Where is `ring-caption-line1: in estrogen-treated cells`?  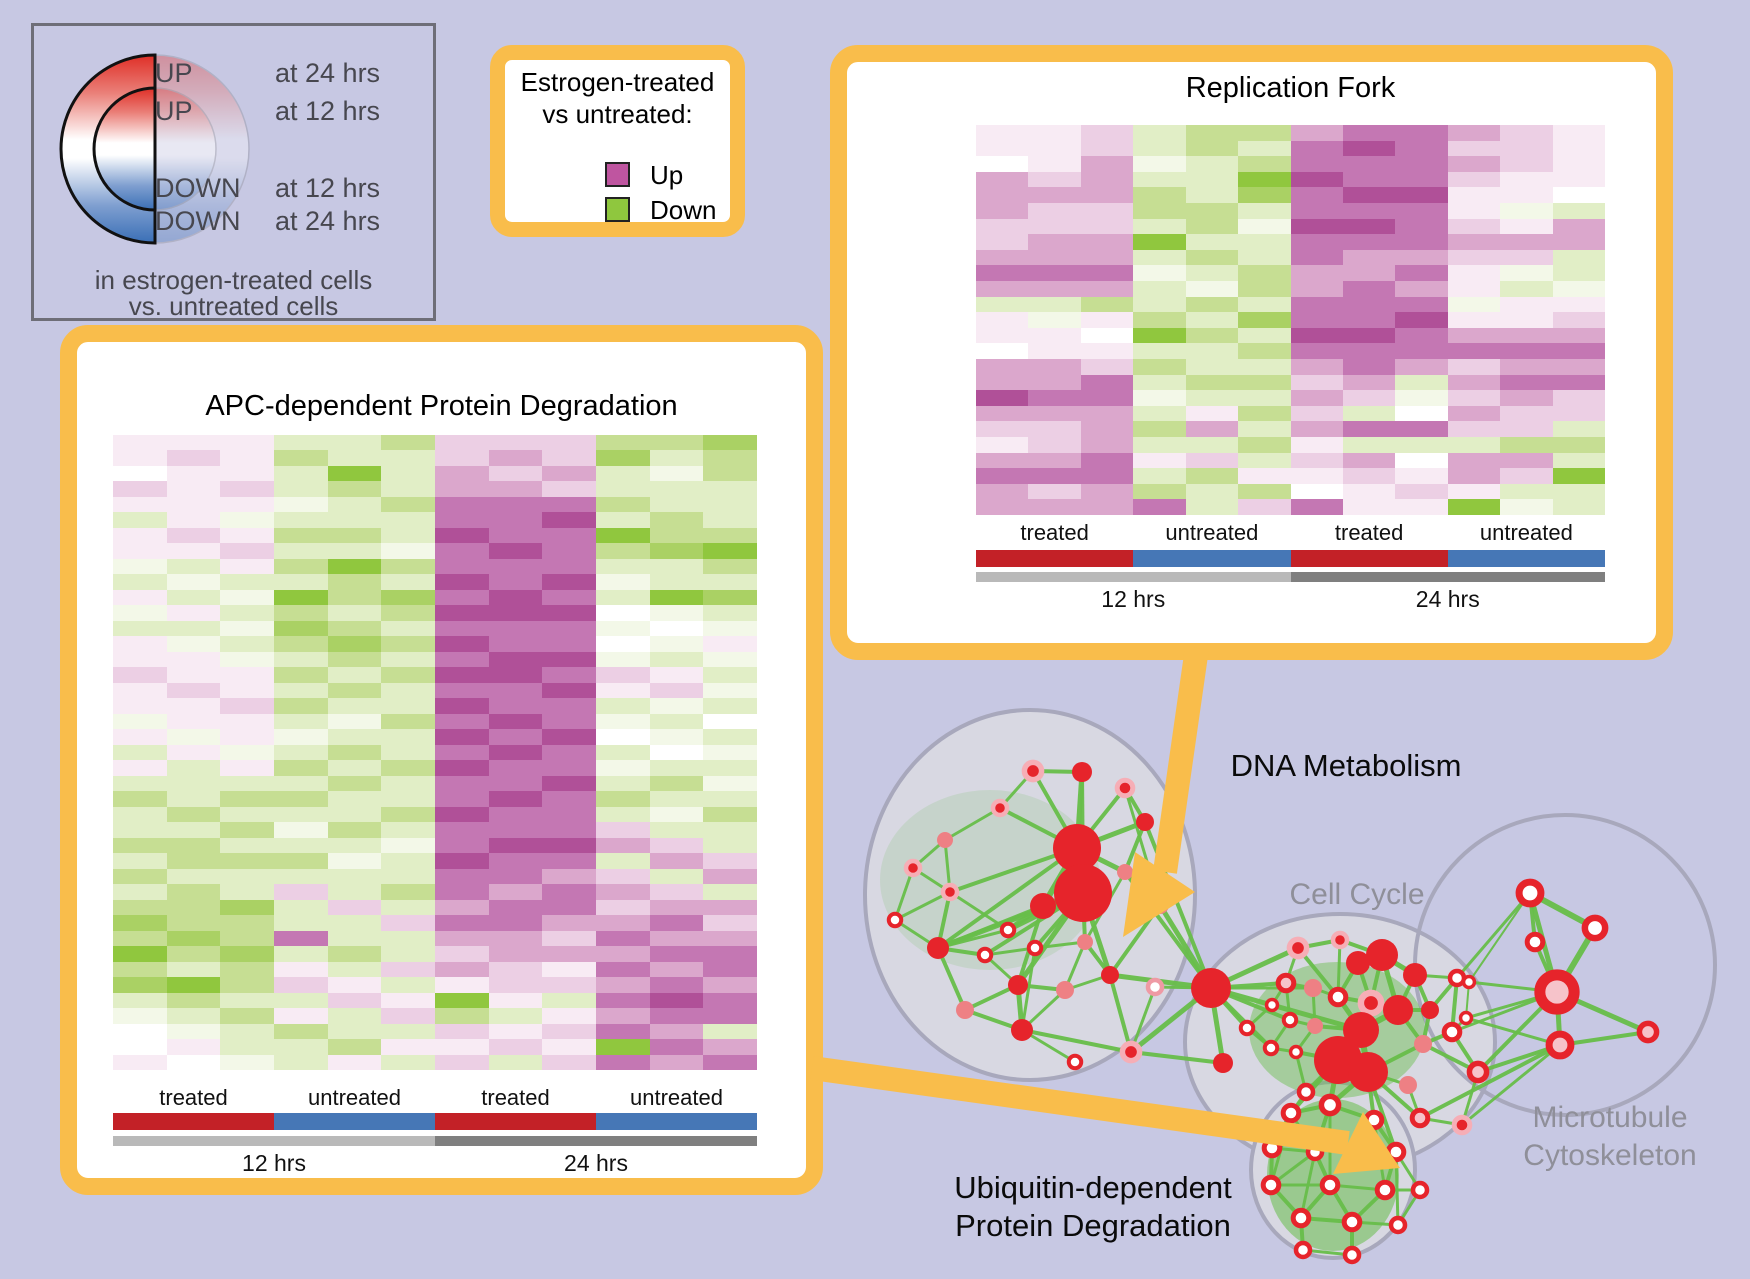
ring-caption-line1: in estrogen-treated cells is located at coordinates (233, 280).